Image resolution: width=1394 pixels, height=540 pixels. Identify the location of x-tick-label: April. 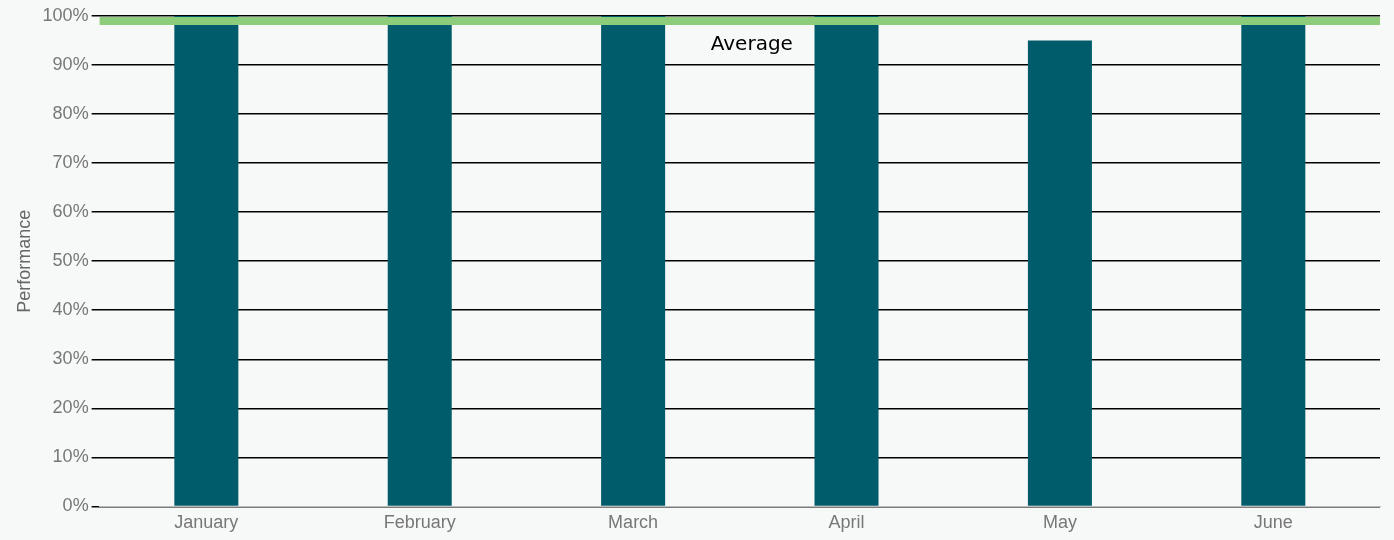
(846, 522).